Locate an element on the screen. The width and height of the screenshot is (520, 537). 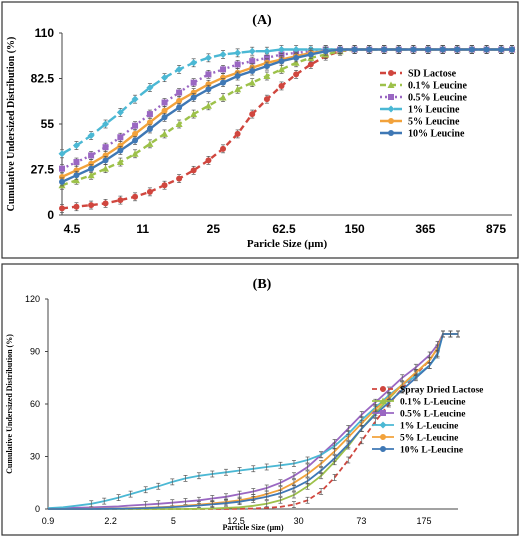
chart-b-y-label: Cumulative Undersized Distribution (%) is located at coordinates (9, 404).